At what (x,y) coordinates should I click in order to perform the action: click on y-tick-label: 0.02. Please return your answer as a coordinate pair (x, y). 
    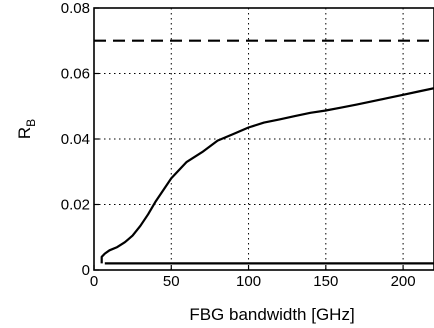
    Looking at the image, I should click on (75, 205).